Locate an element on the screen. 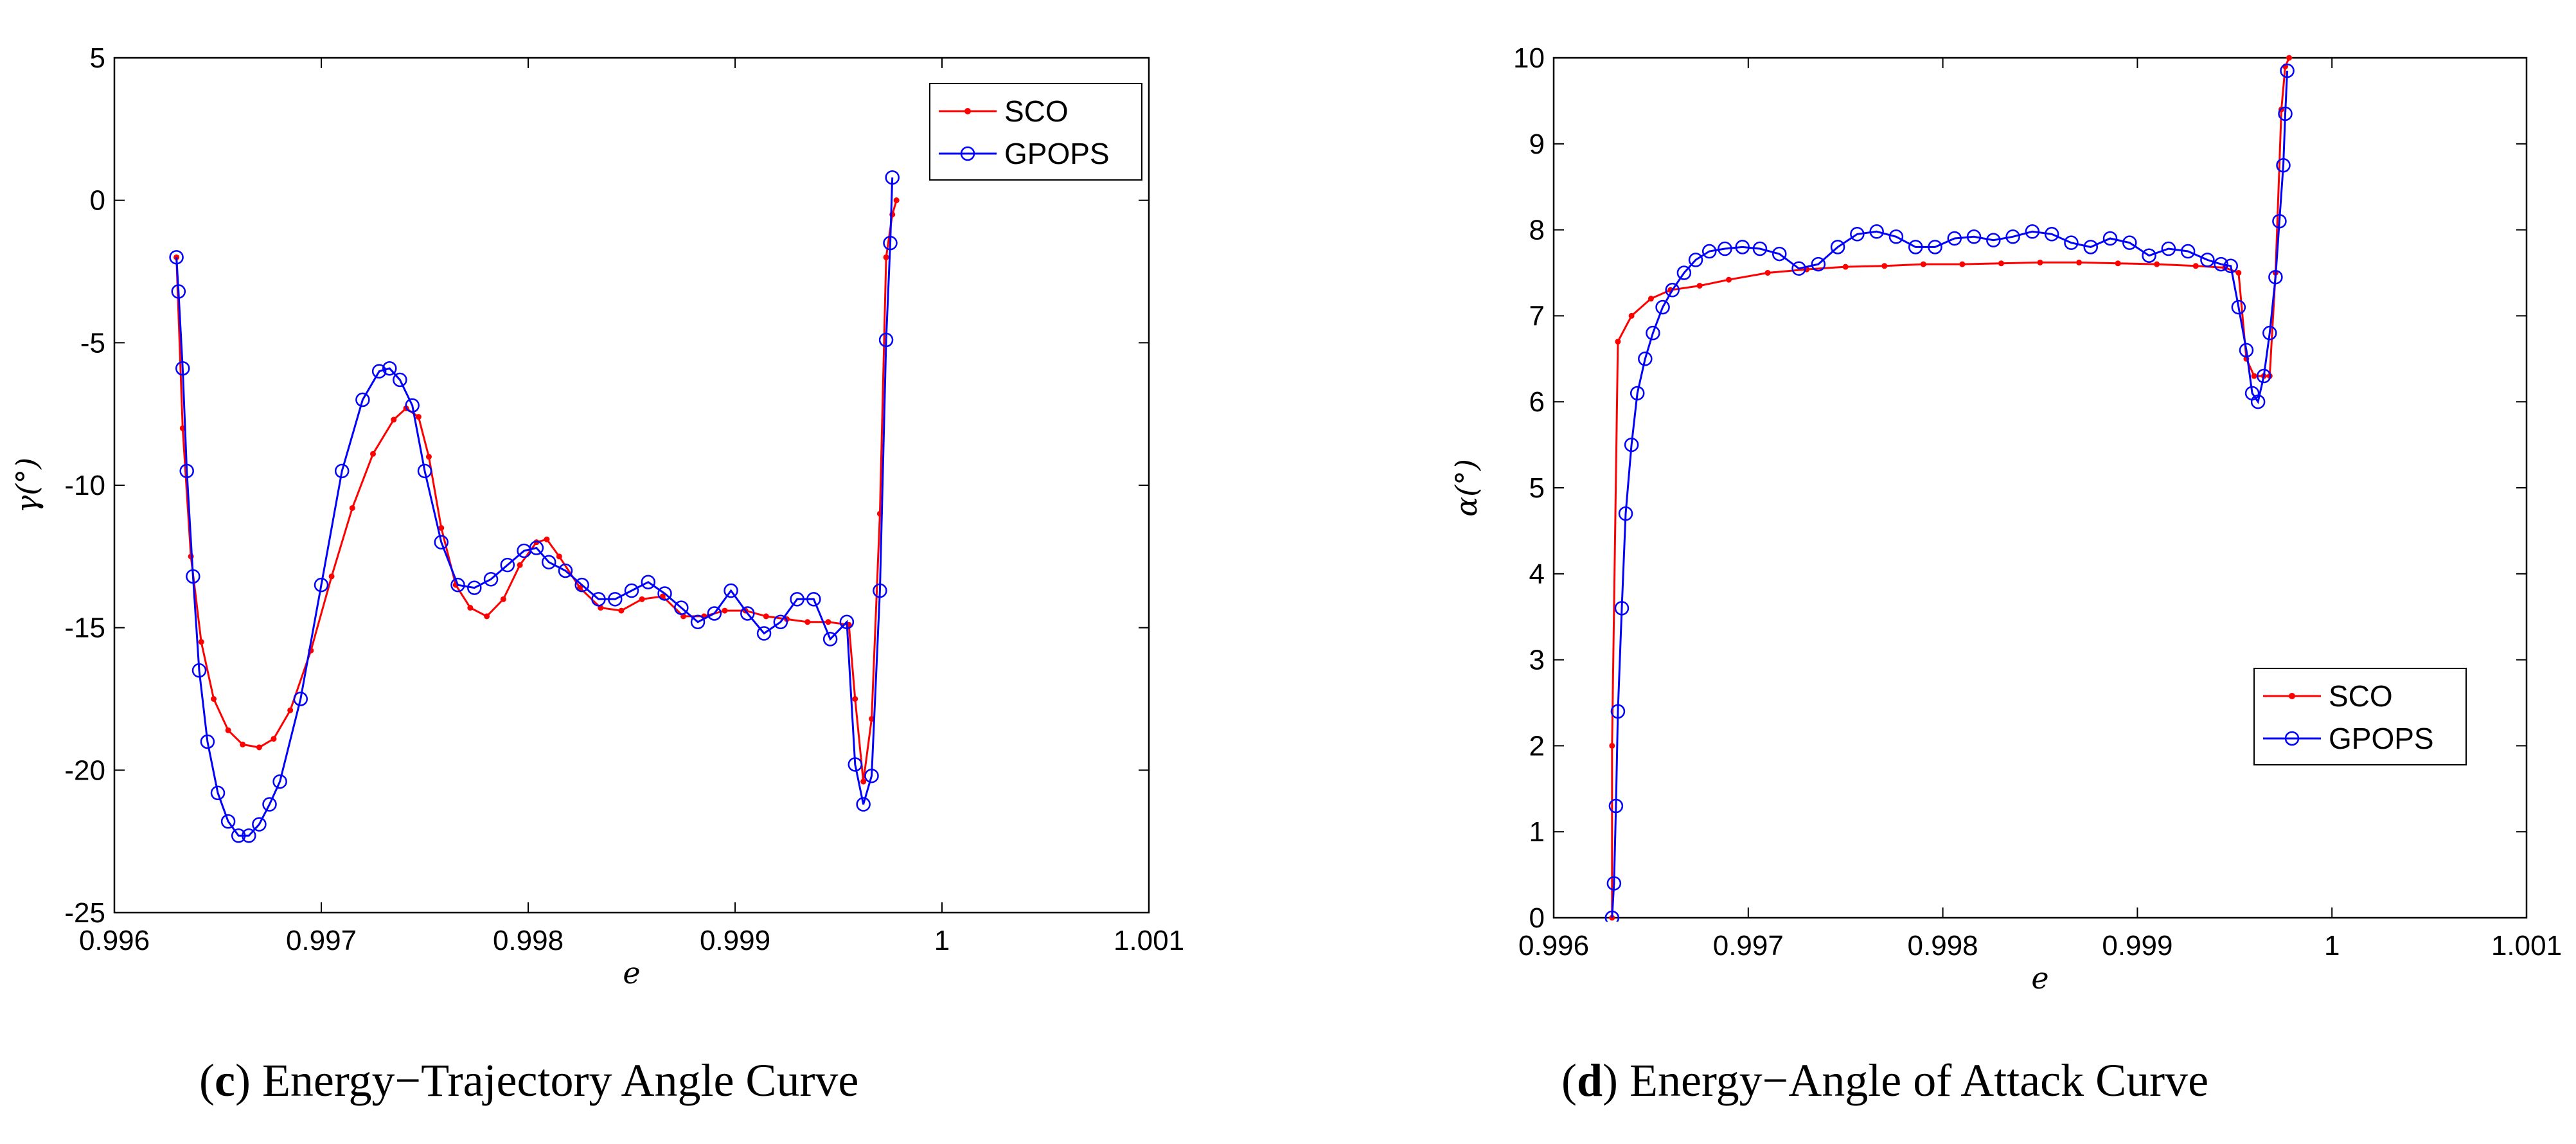 The image size is (2576, 1144). y-tick-label: 9 is located at coordinates (1537, 144).